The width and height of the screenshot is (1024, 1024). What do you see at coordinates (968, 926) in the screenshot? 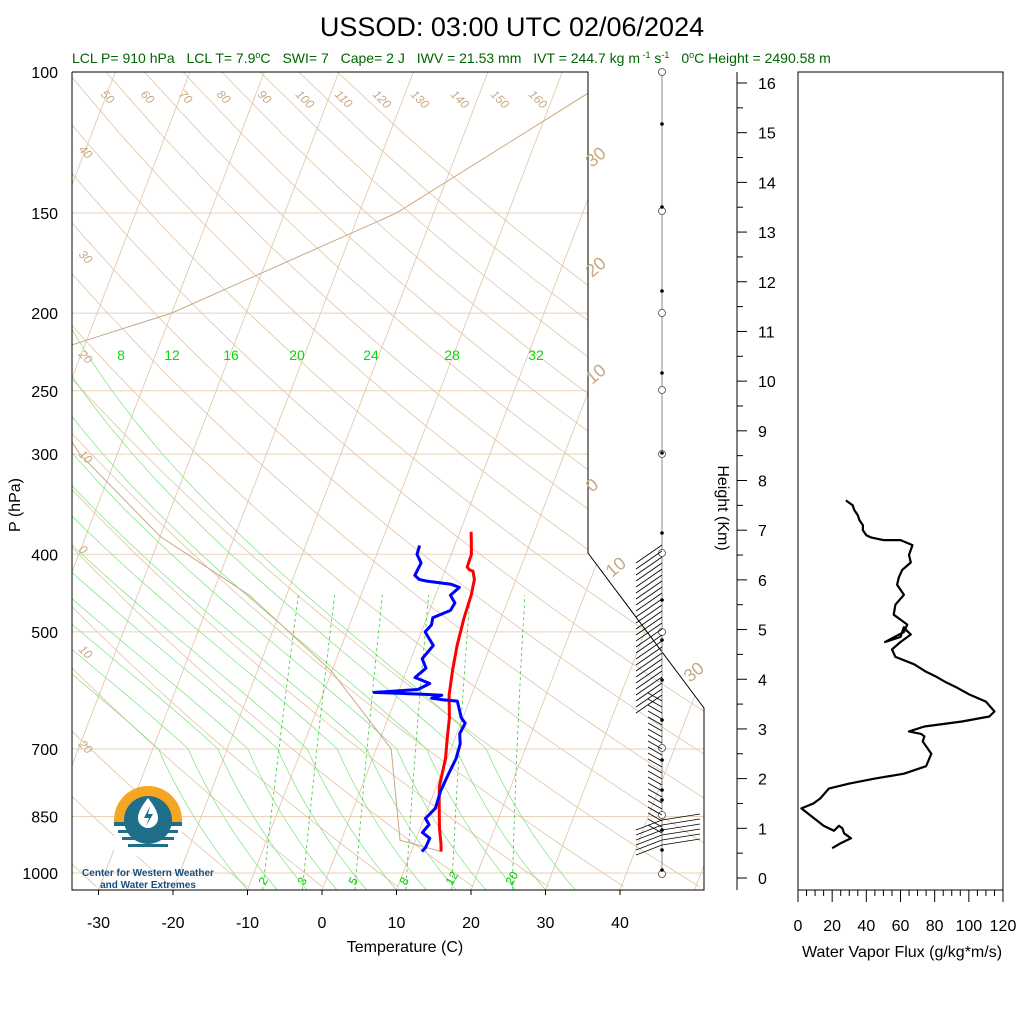
I see `flux-tick-label: 100` at bounding box center [968, 926].